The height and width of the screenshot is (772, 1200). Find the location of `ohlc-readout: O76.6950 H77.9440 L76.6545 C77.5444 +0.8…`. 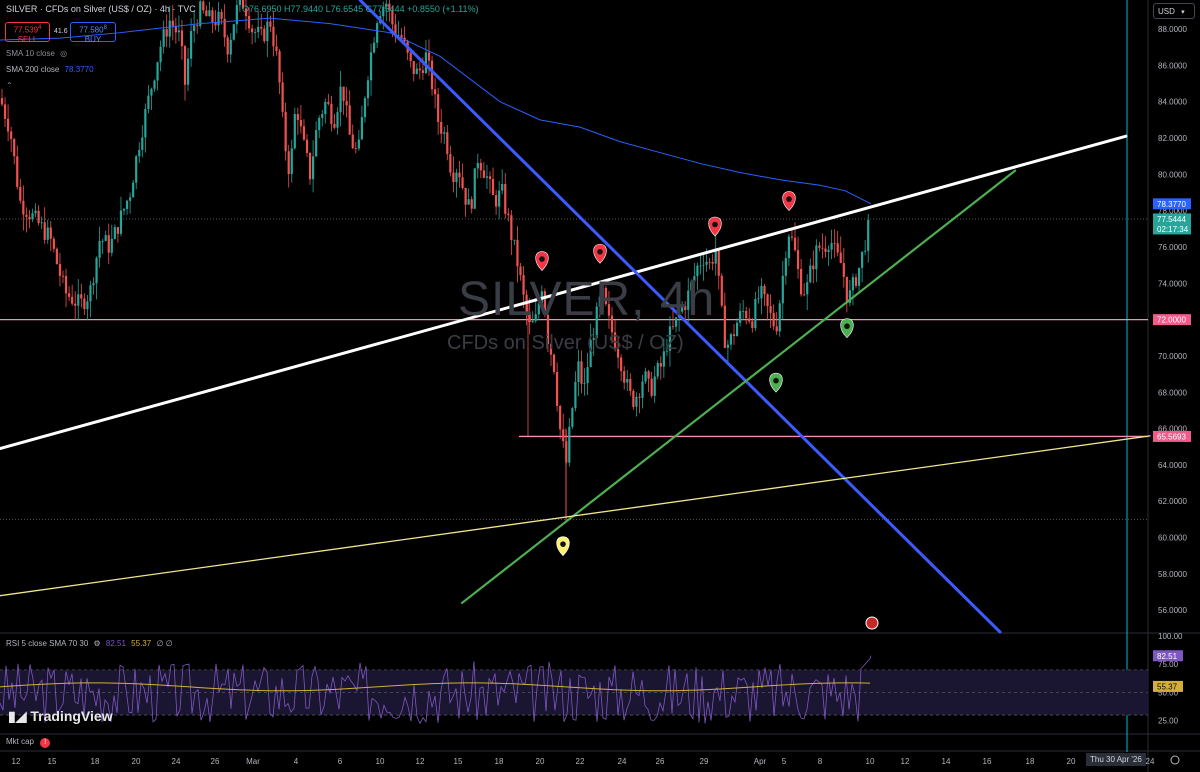

ohlc-readout: O76.6950 H77.9440 L76.6545 C77.5444 +0.8… is located at coordinates (360, 9).